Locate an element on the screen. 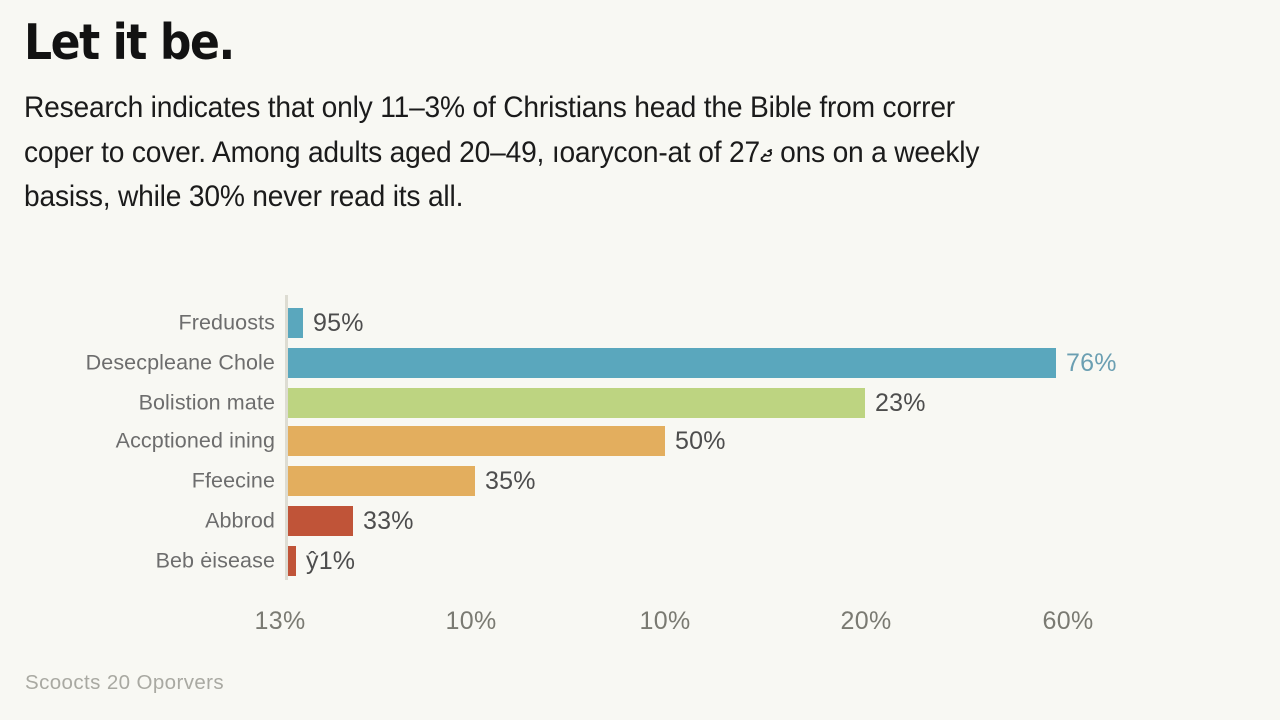 The width and height of the screenshot is (1280, 720). chart-x-axis-ticks: 13% 10% 10% 20% 60% is located at coordinates (640, 627).